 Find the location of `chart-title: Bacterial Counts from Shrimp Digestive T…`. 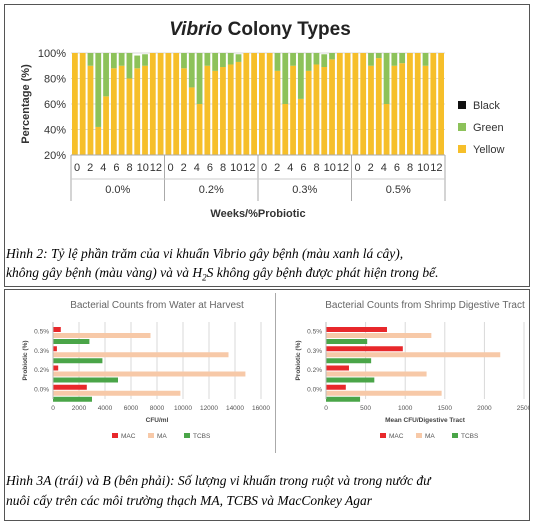

chart-title: Bacterial Counts from Shrimp Digestive T… is located at coordinates (425, 305).